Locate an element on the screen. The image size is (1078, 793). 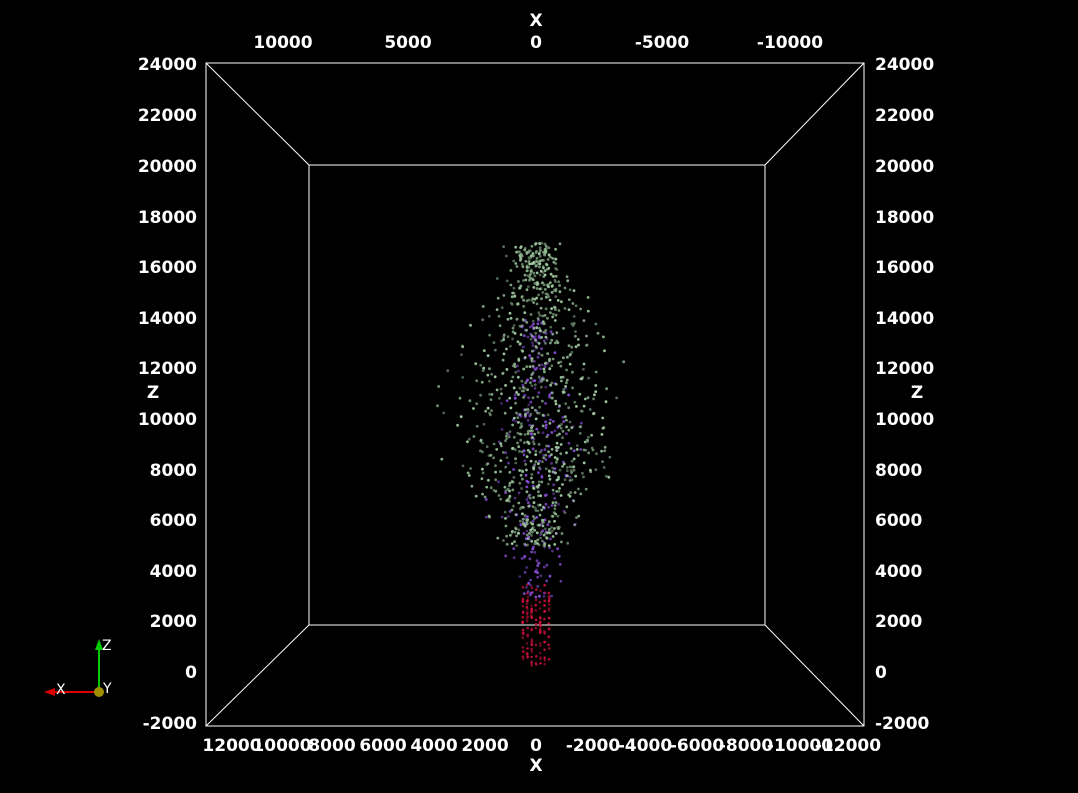
z-left-tick: 8000 is located at coordinates (173, 471).